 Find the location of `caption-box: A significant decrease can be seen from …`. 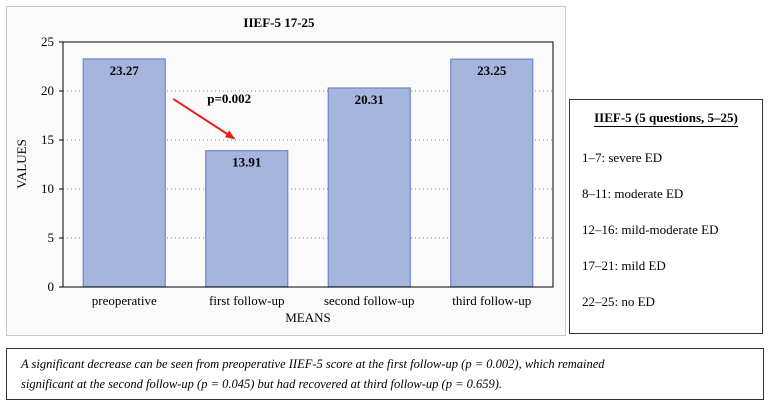

caption-box: A significant decrease can be seen from … is located at coordinates (385, 374).